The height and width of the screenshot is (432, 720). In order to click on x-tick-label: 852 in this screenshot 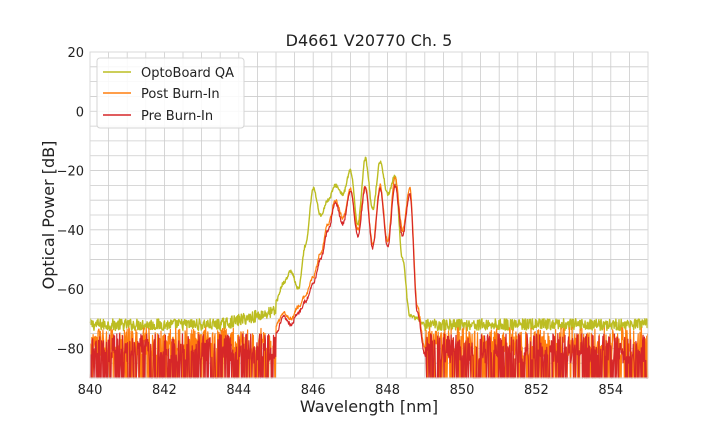, I will do `click(536, 390)`.